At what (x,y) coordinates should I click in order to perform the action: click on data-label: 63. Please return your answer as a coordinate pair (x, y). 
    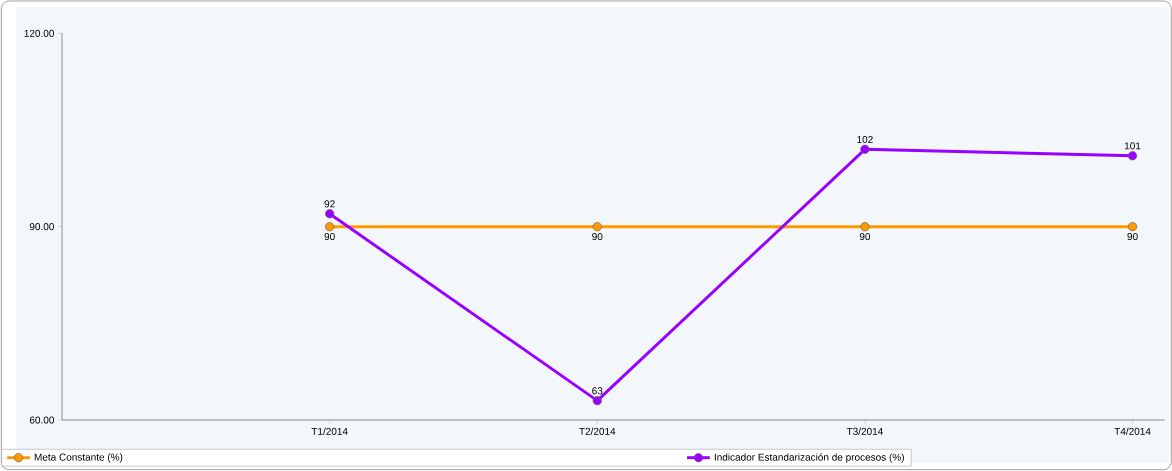
    Looking at the image, I should click on (597, 391).